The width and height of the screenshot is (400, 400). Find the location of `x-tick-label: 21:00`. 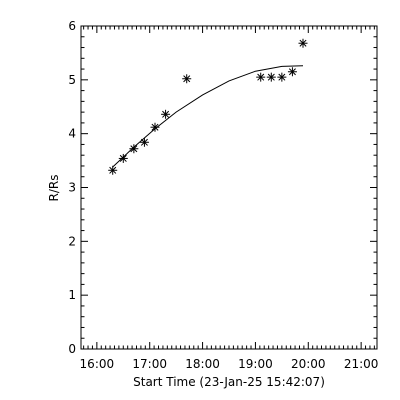

x-tick-label: 21:00 is located at coordinates (361, 364).